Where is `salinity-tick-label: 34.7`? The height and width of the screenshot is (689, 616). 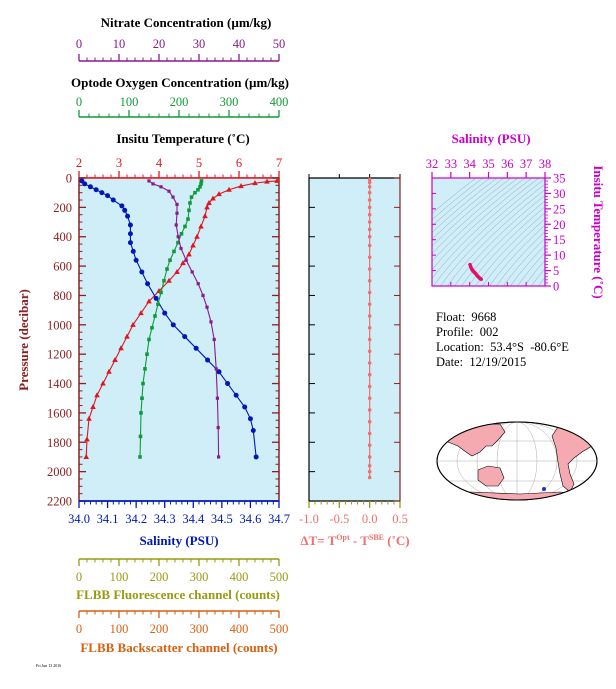 salinity-tick-label: 34.7 is located at coordinates (279, 519).